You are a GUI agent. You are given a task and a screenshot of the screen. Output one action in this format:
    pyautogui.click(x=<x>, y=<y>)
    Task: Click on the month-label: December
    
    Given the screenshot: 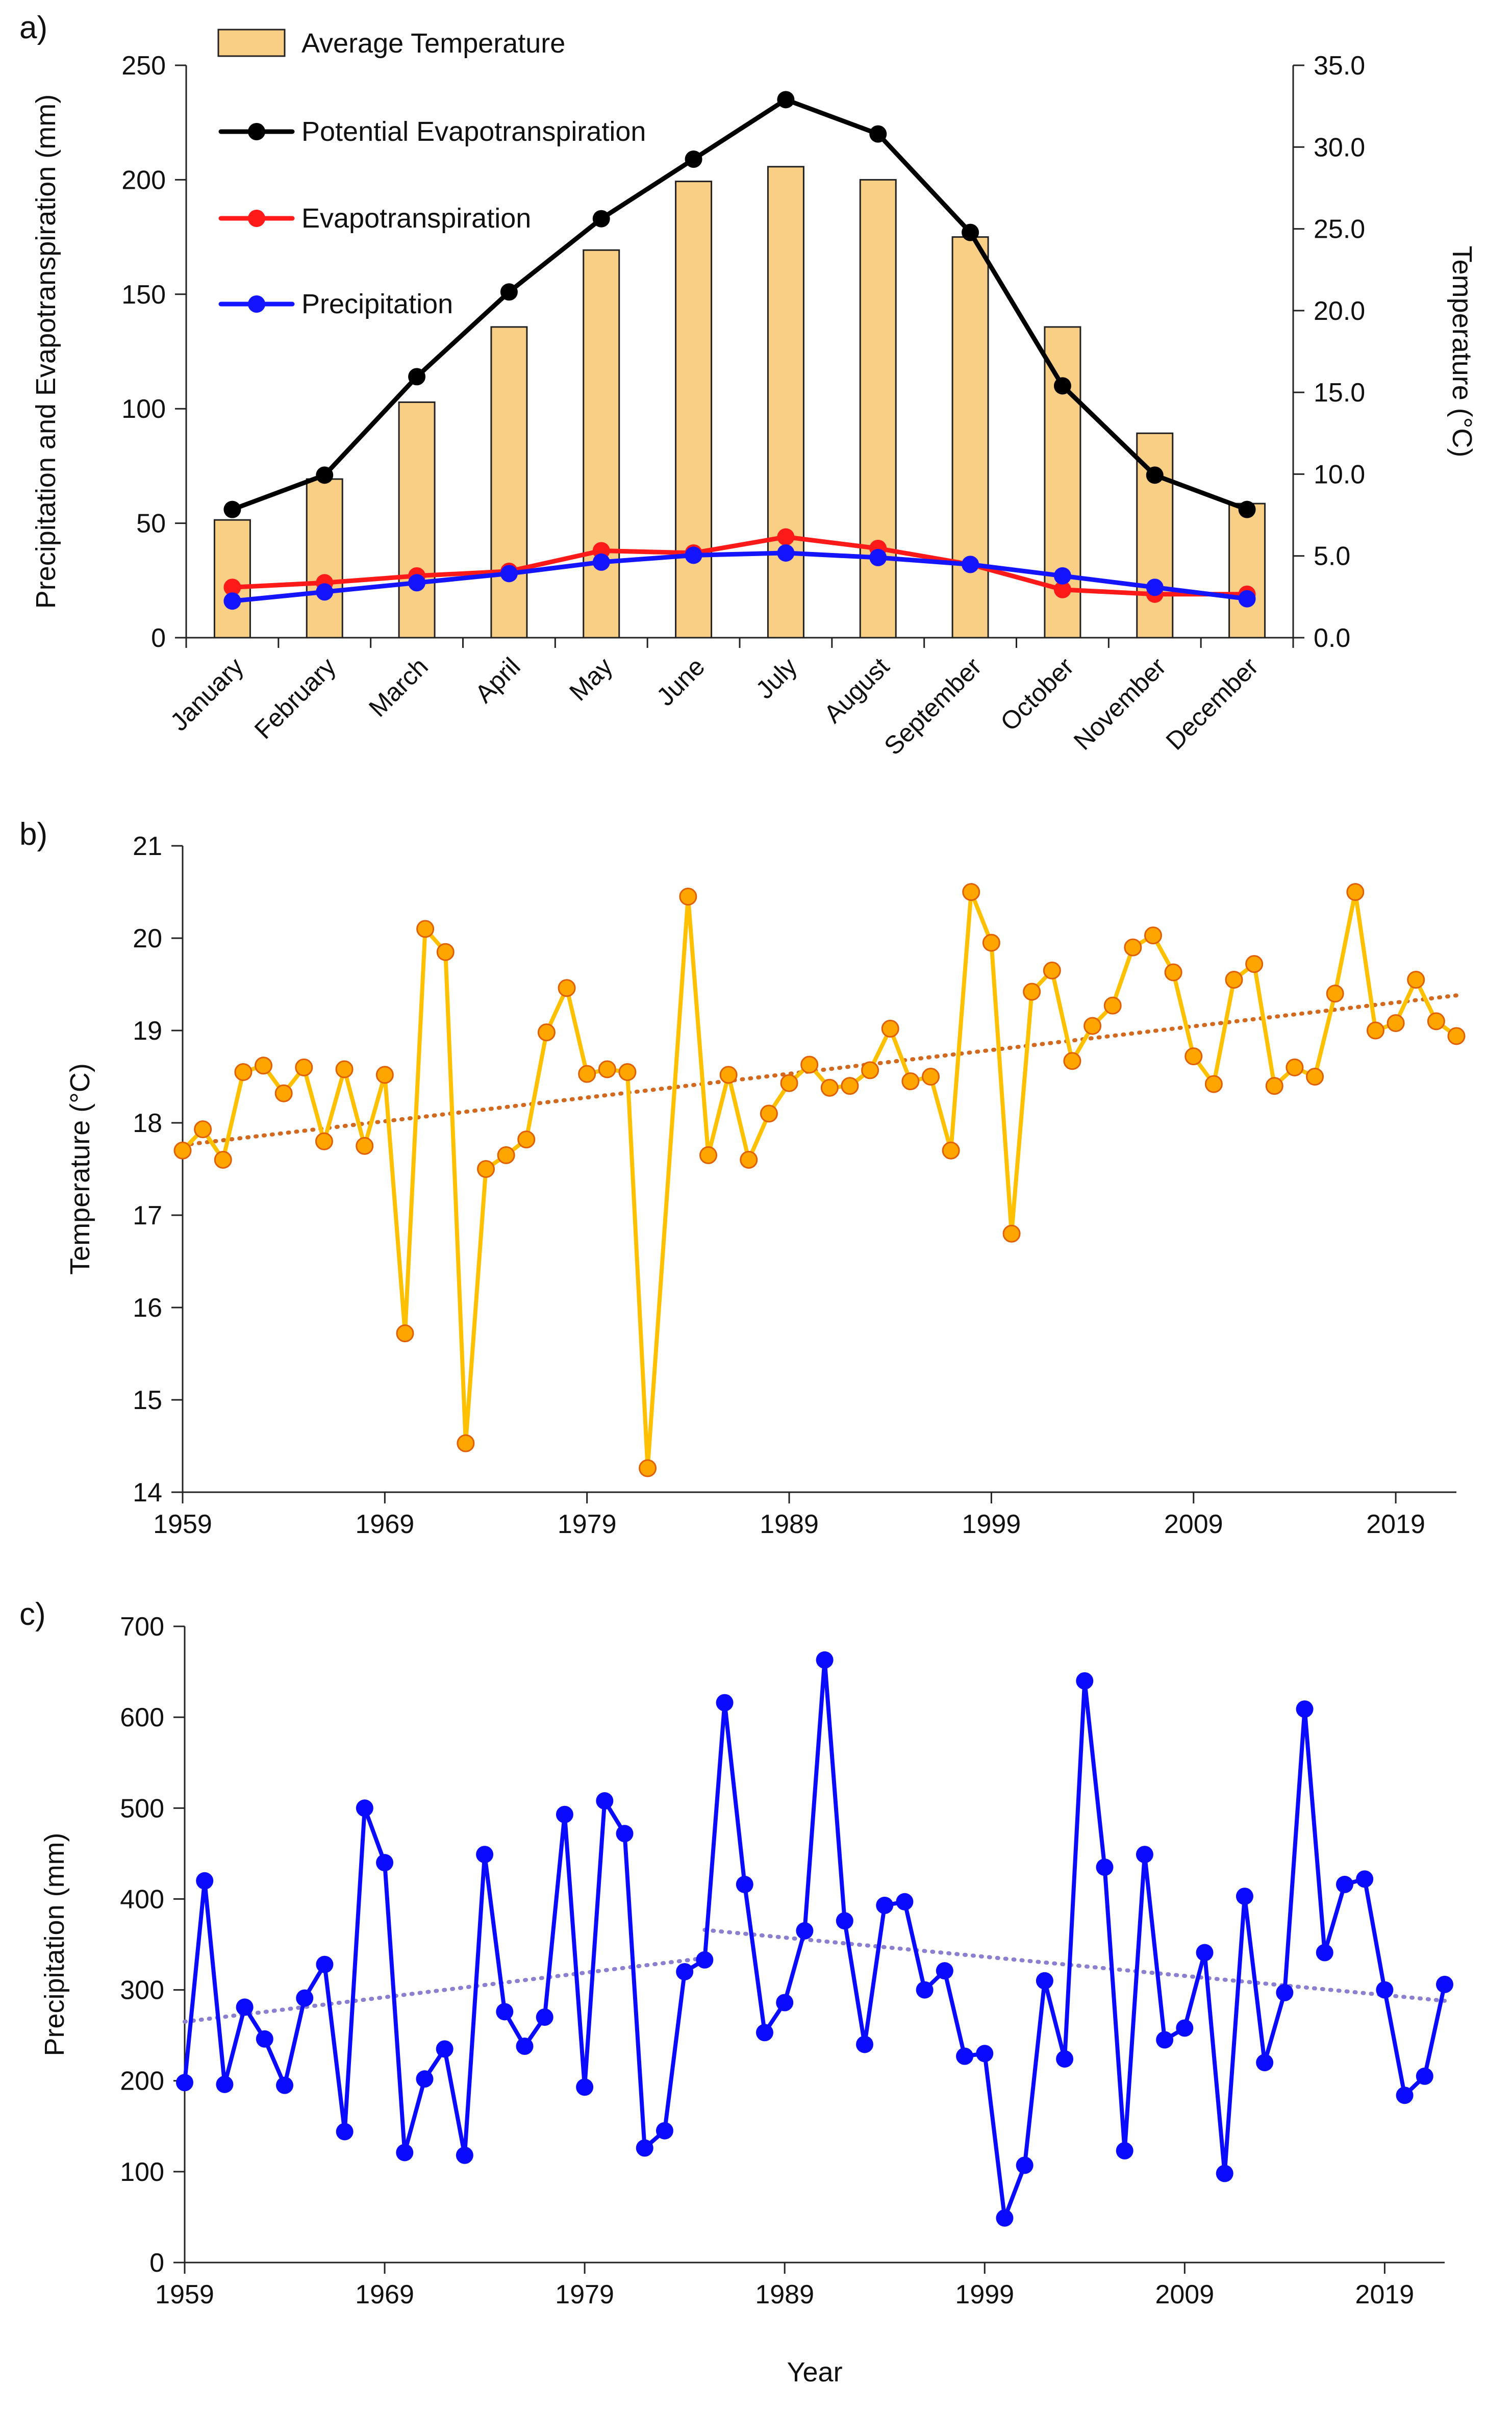 What is the action you would take?
    pyautogui.click(x=1212, y=704)
    